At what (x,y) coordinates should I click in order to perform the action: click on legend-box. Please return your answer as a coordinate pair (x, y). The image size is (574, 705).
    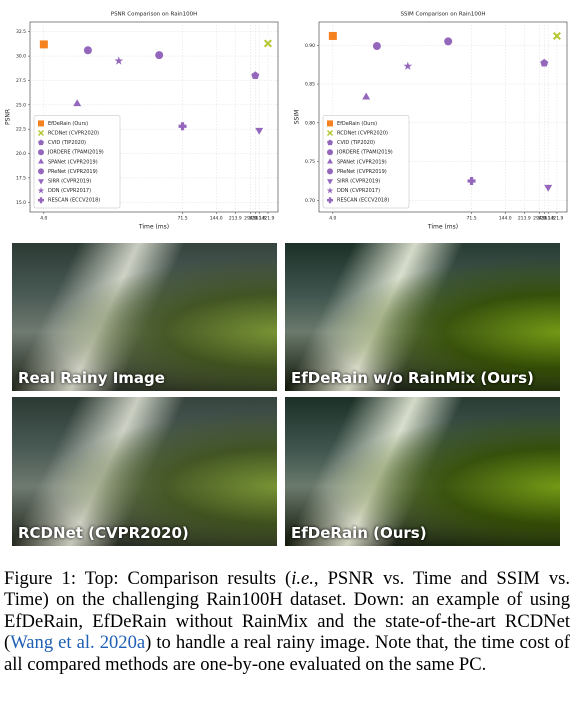
    Looking at the image, I should click on (77, 162).